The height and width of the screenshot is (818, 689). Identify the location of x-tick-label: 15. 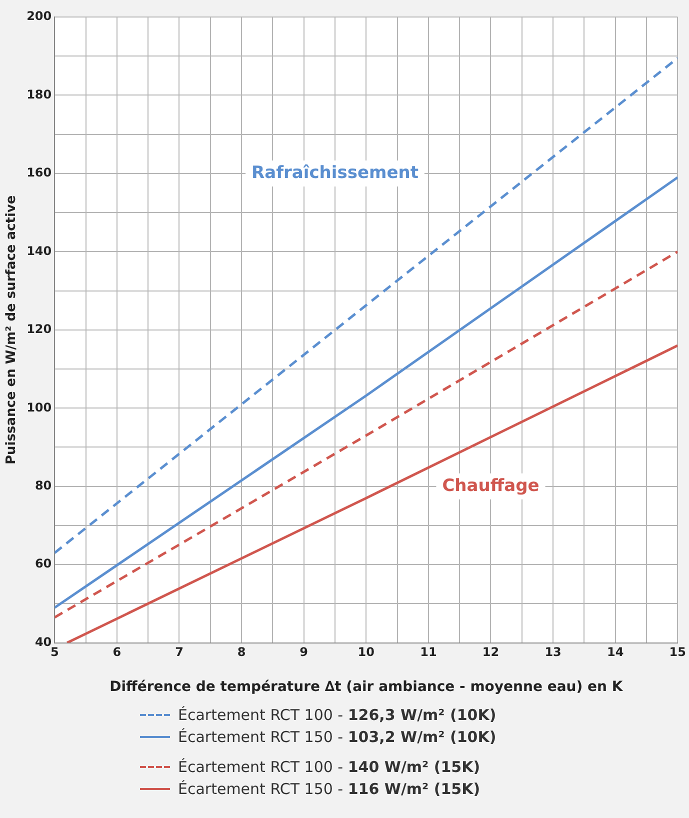
(677, 652).